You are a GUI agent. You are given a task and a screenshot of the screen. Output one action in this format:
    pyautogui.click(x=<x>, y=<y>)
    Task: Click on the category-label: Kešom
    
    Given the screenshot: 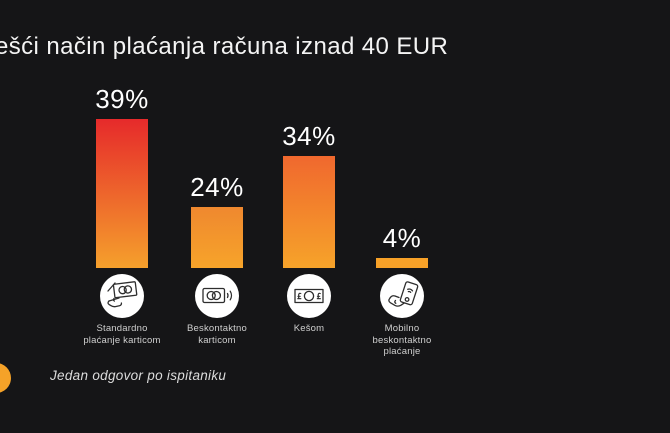 What is the action you would take?
    pyautogui.click(x=309, y=328)
    